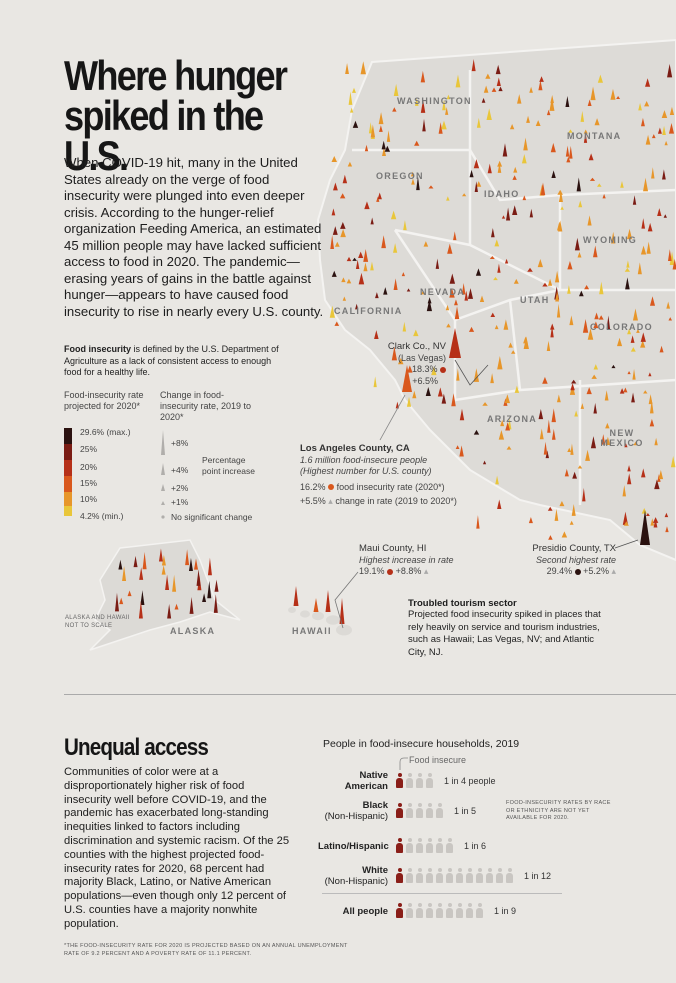  What do you see at coordinates (622, 438) in the screenshot?
I see `state-label-new-mexico: NEW MEXICO` at bounding box center [622, 438].